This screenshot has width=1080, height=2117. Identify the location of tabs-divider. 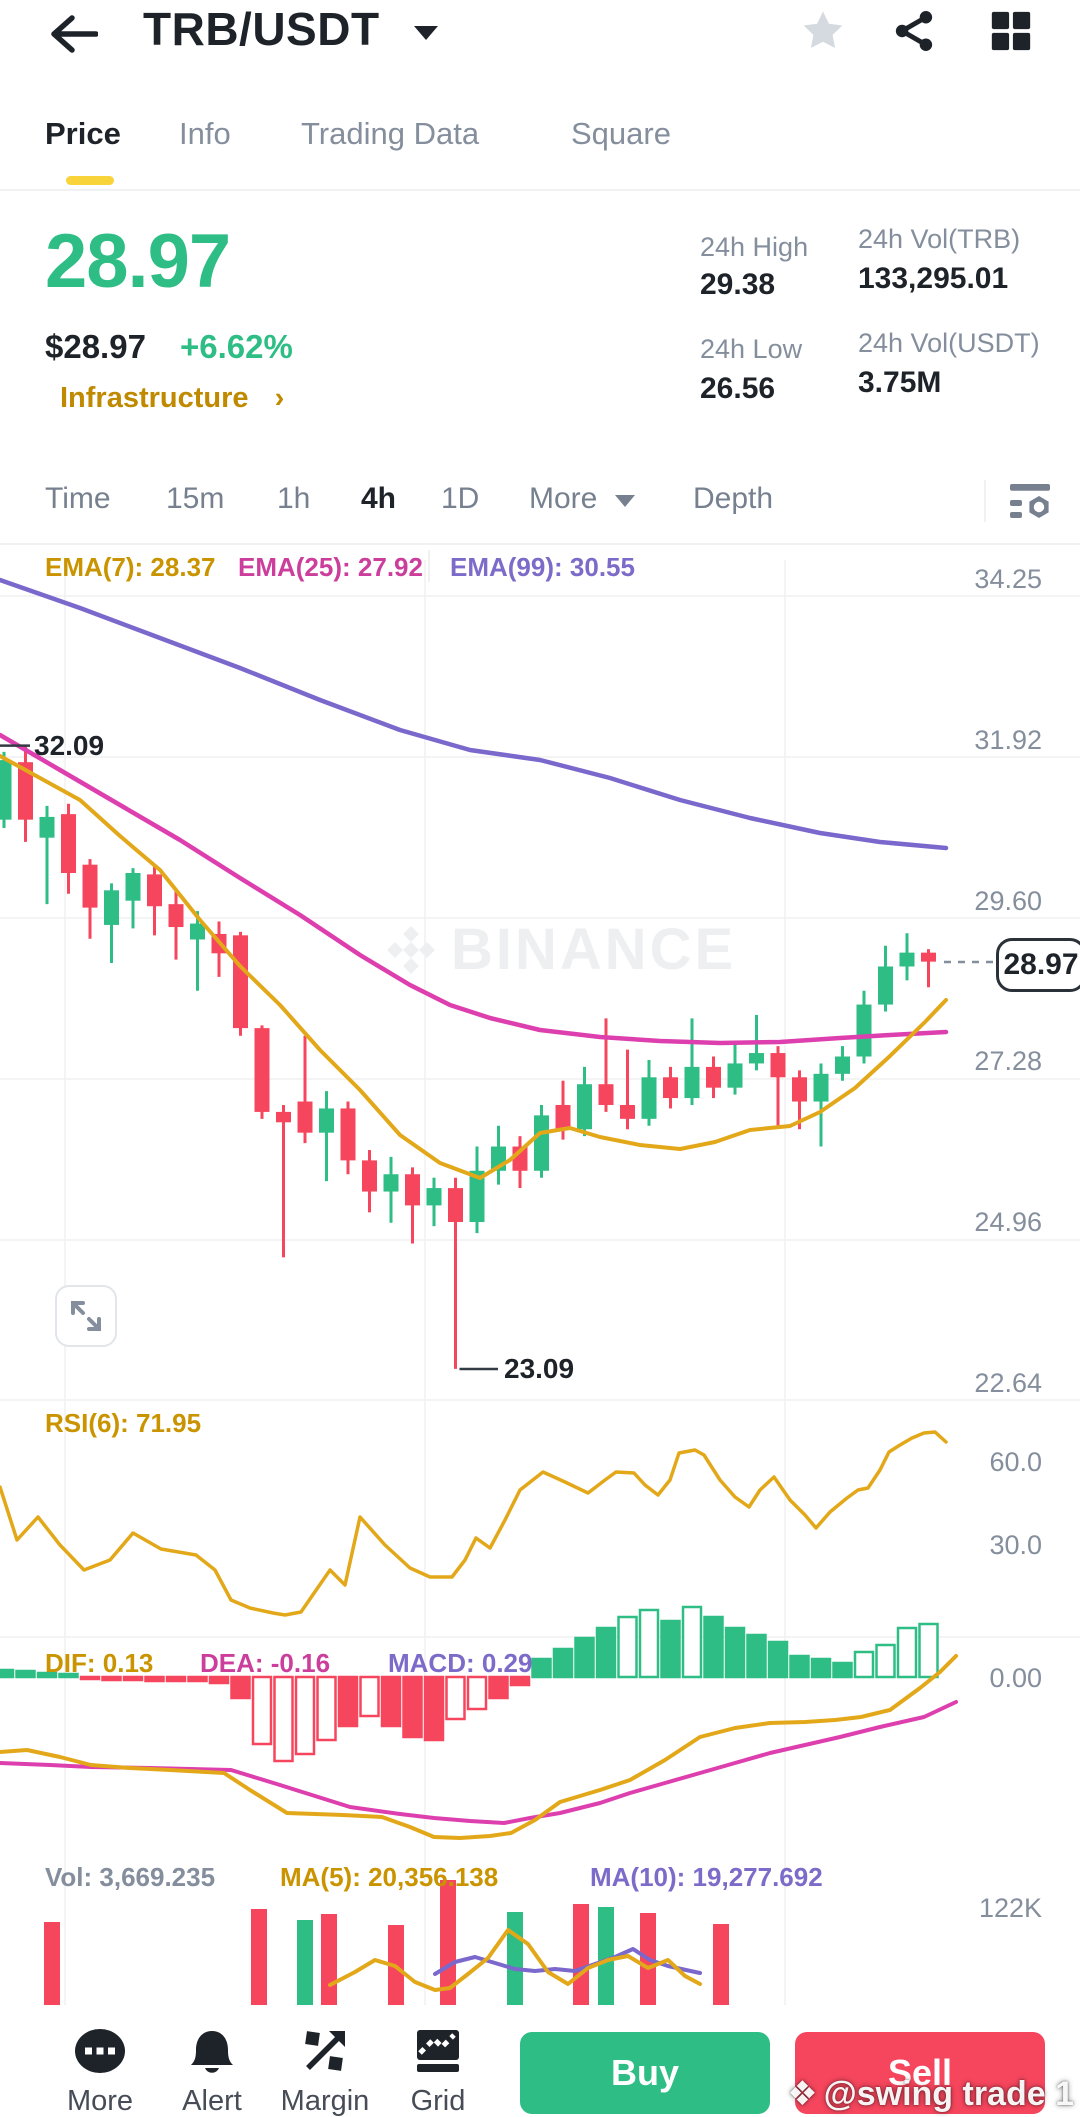
(540, 190).